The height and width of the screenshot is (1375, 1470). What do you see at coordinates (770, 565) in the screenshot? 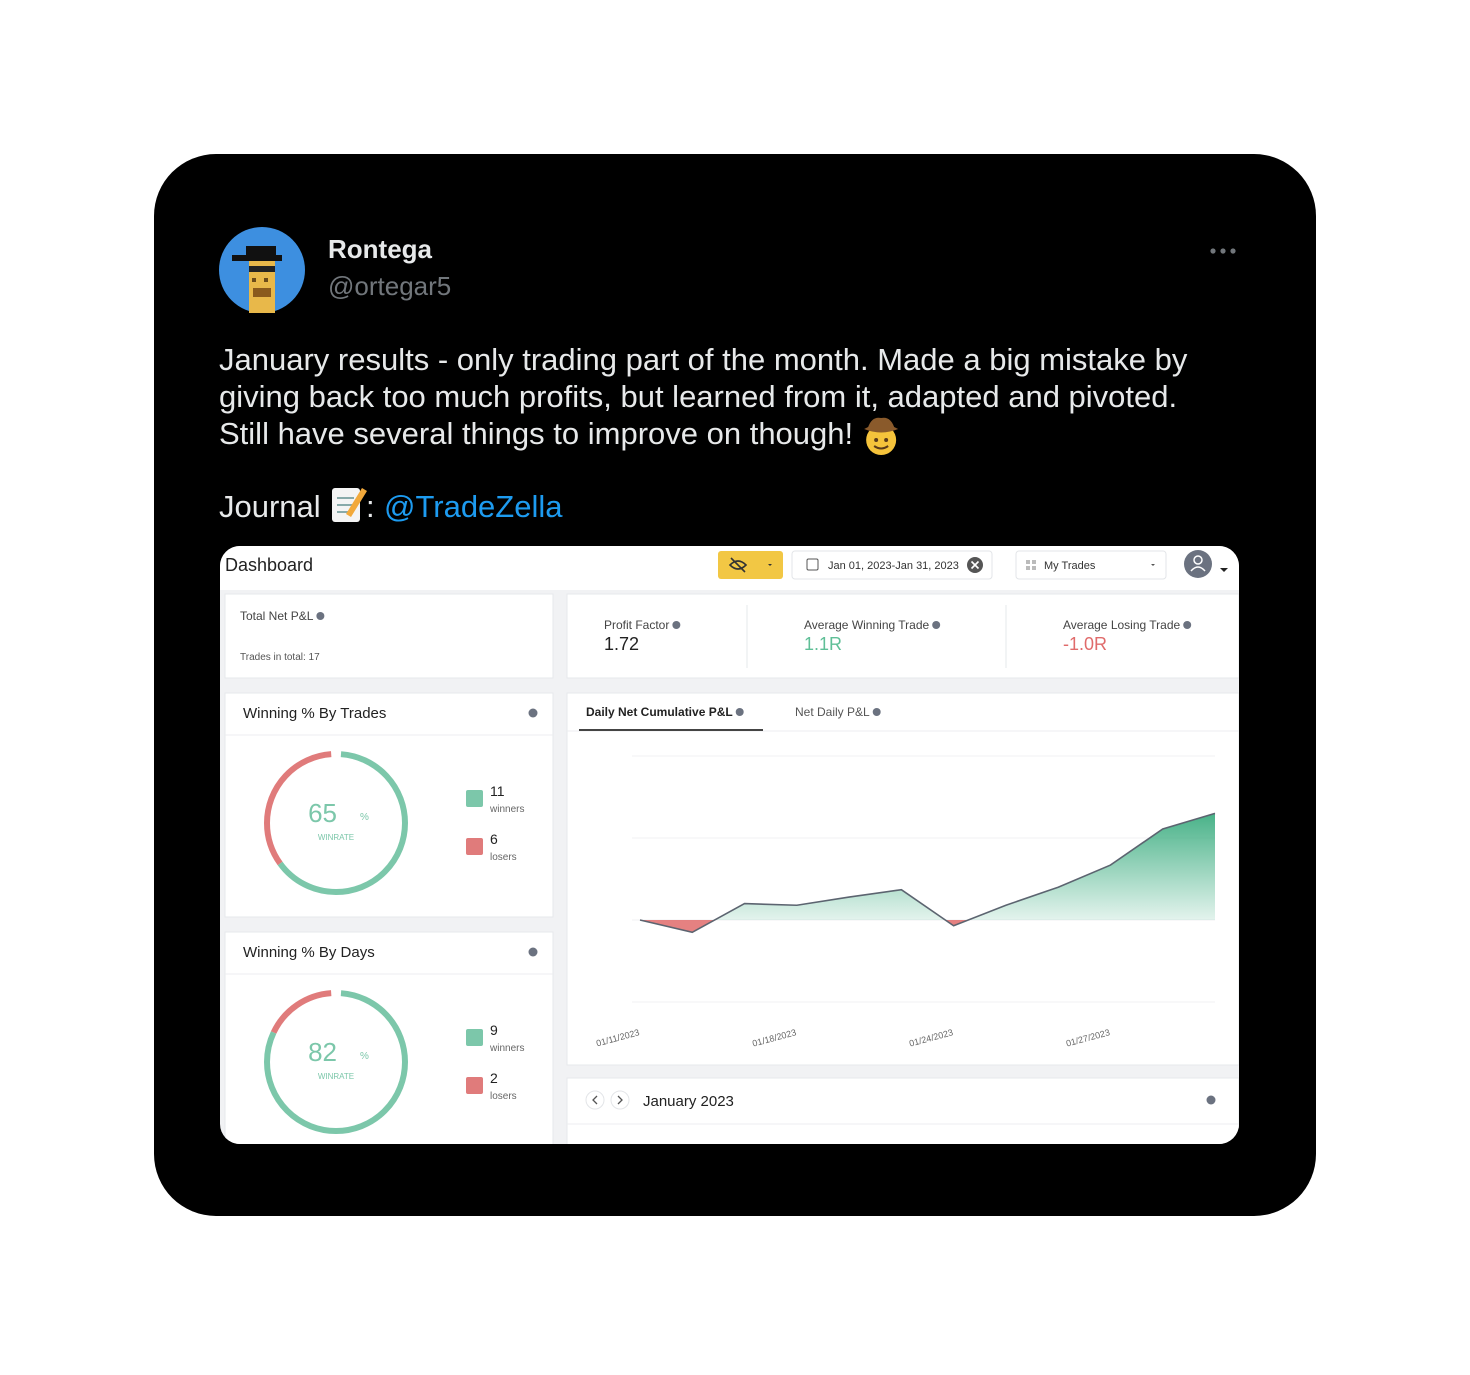
I see `caret` at bounding box center [770, 565].